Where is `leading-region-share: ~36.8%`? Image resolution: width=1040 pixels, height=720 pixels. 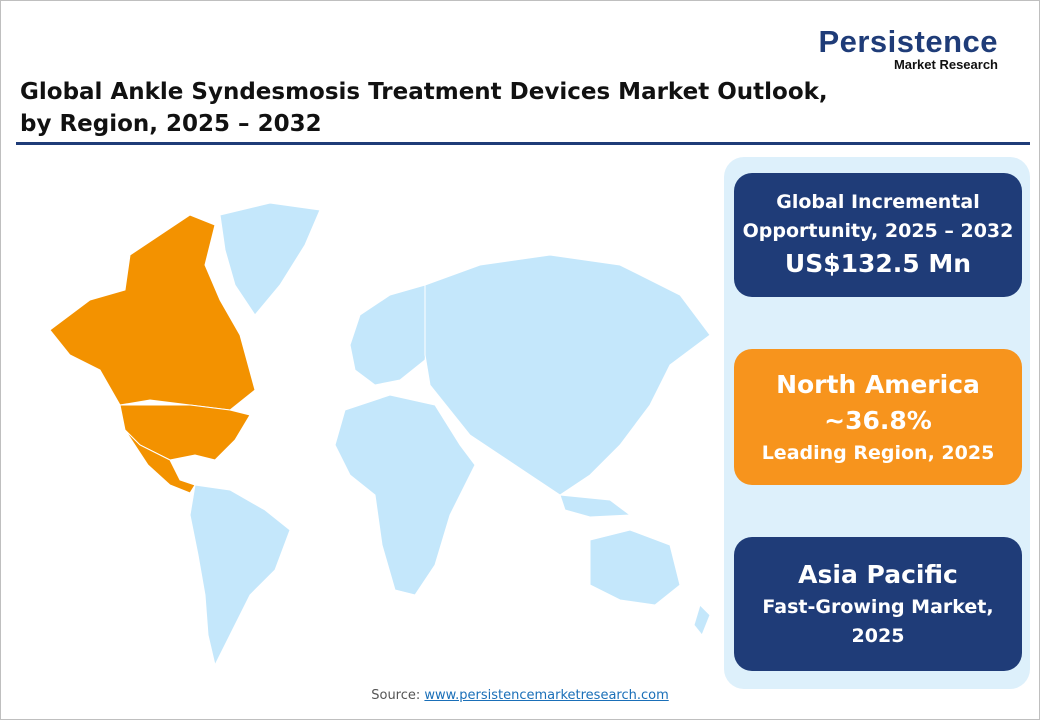
leading-region-share: ~36.8% is located at coordinates (878, 420).